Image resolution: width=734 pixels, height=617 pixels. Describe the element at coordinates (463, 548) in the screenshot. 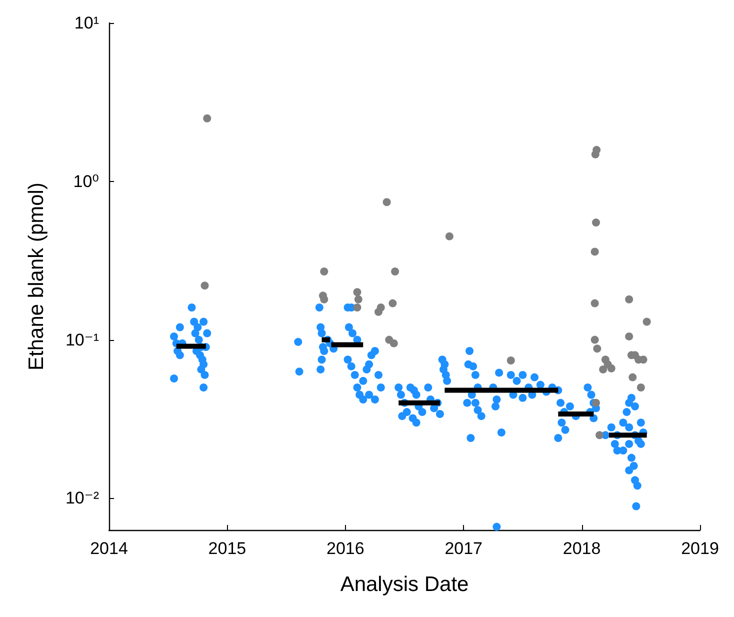

I see `x-tick-label: 2017` at that location.